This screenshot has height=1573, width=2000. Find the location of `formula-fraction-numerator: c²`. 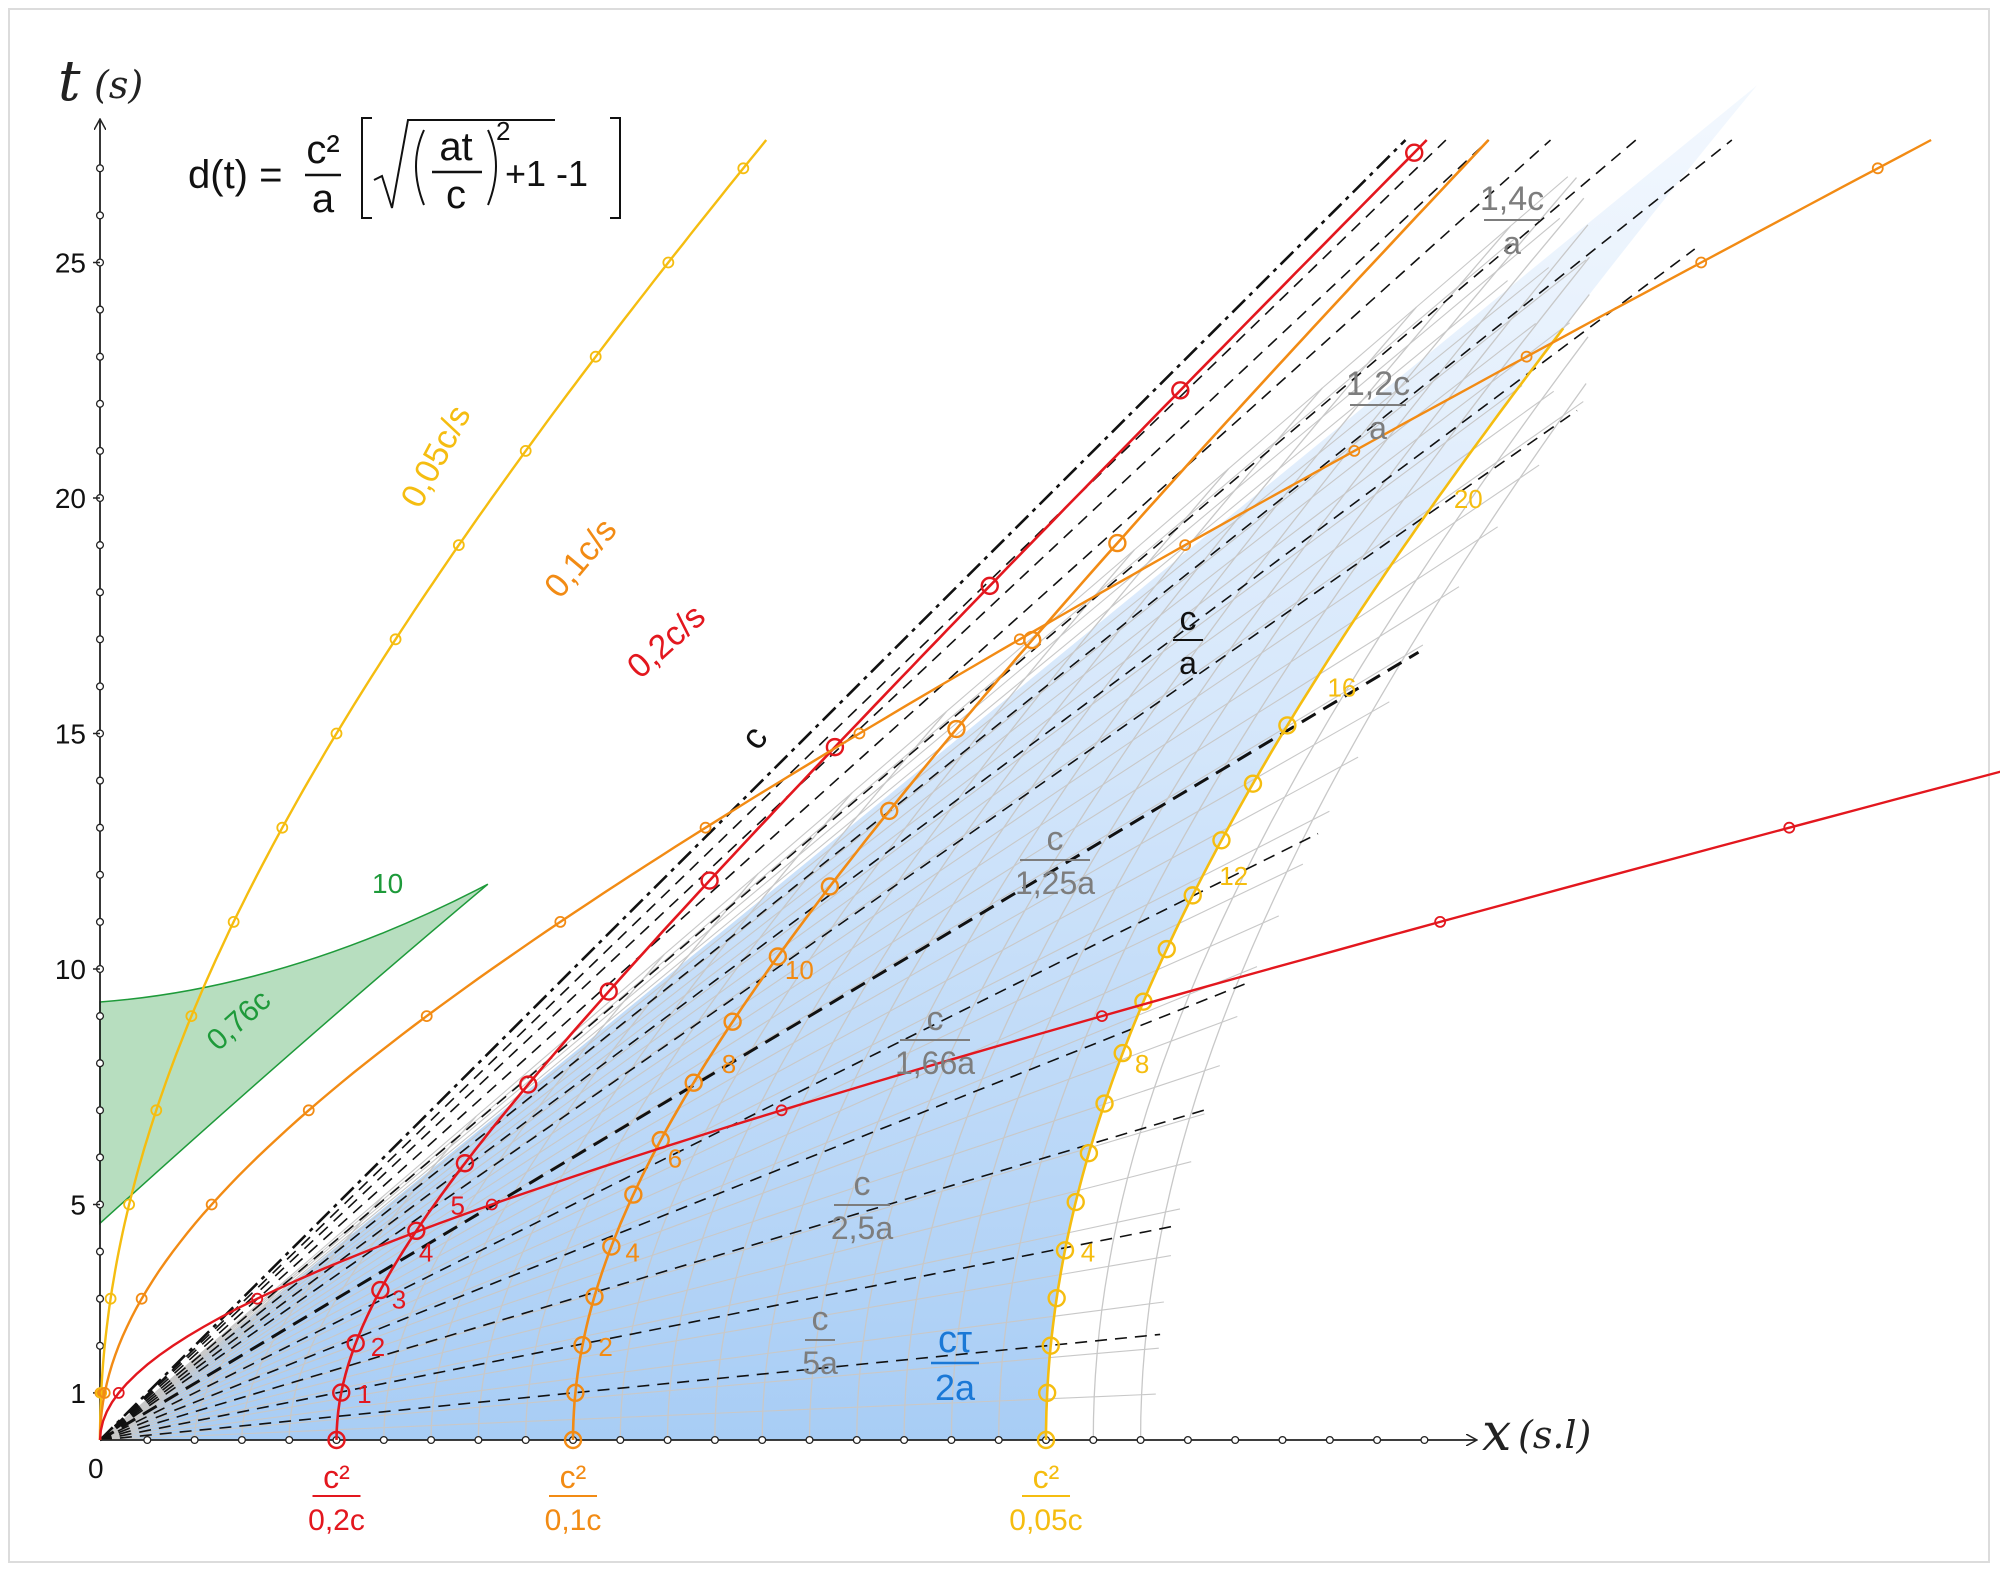

formula-fraction-numerator: c² is located at coordinates (322, 150).